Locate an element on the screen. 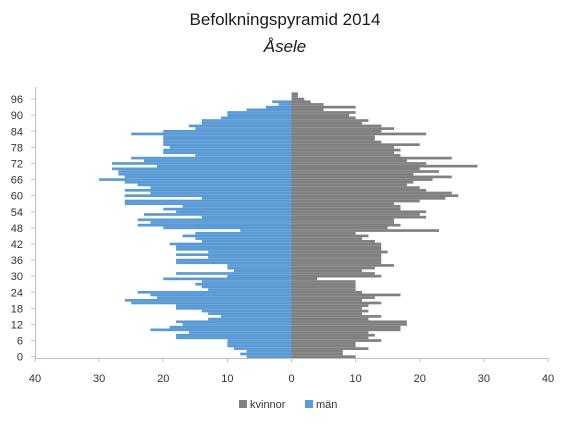  x-tick-label: 20 is located at coordinates (420, 379).